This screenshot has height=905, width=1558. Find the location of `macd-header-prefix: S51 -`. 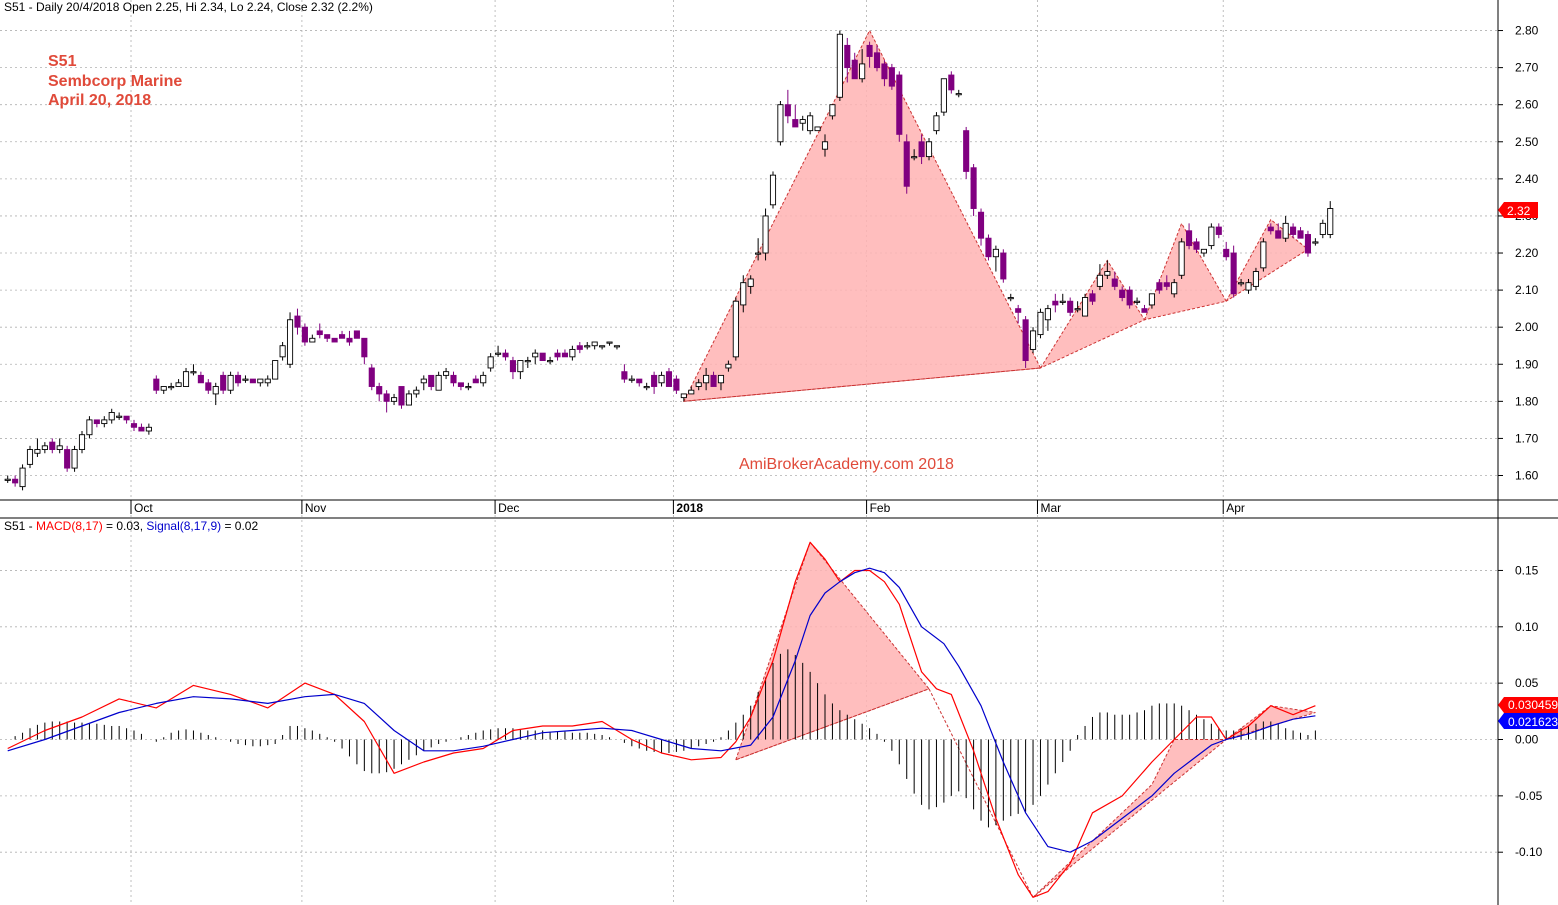

macd-header-prefix: S51 - is located at coordinates (20, 526).